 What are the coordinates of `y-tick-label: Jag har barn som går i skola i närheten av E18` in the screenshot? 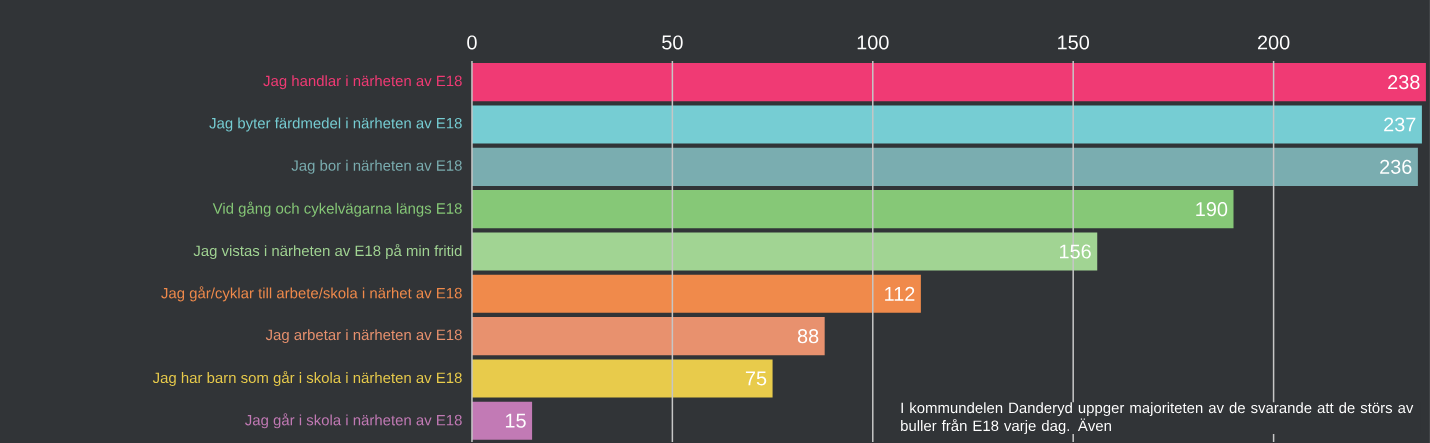 It's located at (307, 378).